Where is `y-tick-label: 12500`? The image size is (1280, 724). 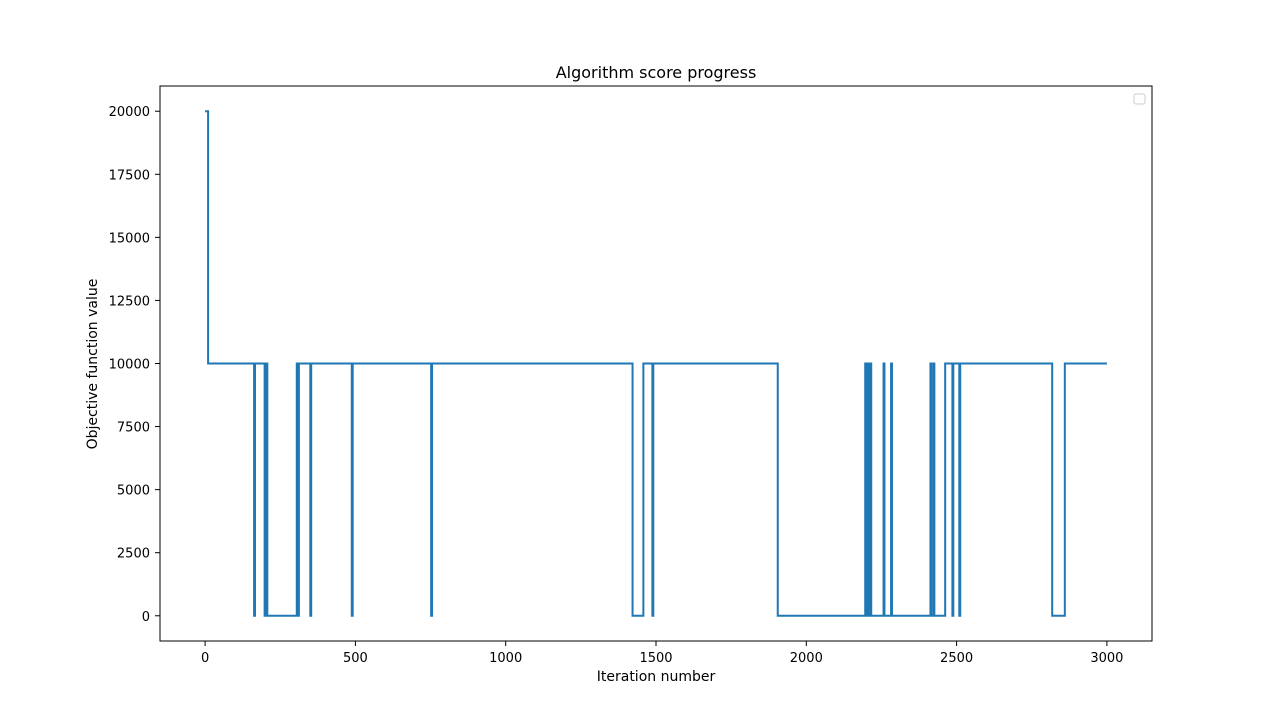 y-tick-label: 12500 is located at coordinates (129, 301).